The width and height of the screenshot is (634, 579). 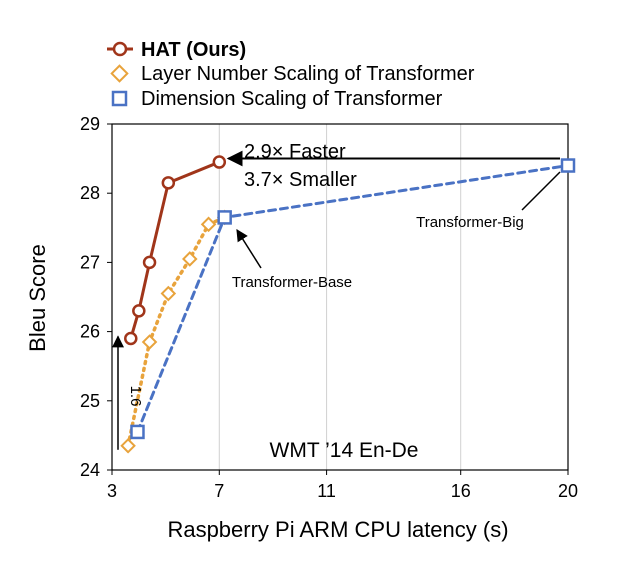 What do you see at coordinates (292, 99) in the screenshot?
I see `legend-dimension-label: Dimension Scaling of Transformer` at bounding box center [292, 99].